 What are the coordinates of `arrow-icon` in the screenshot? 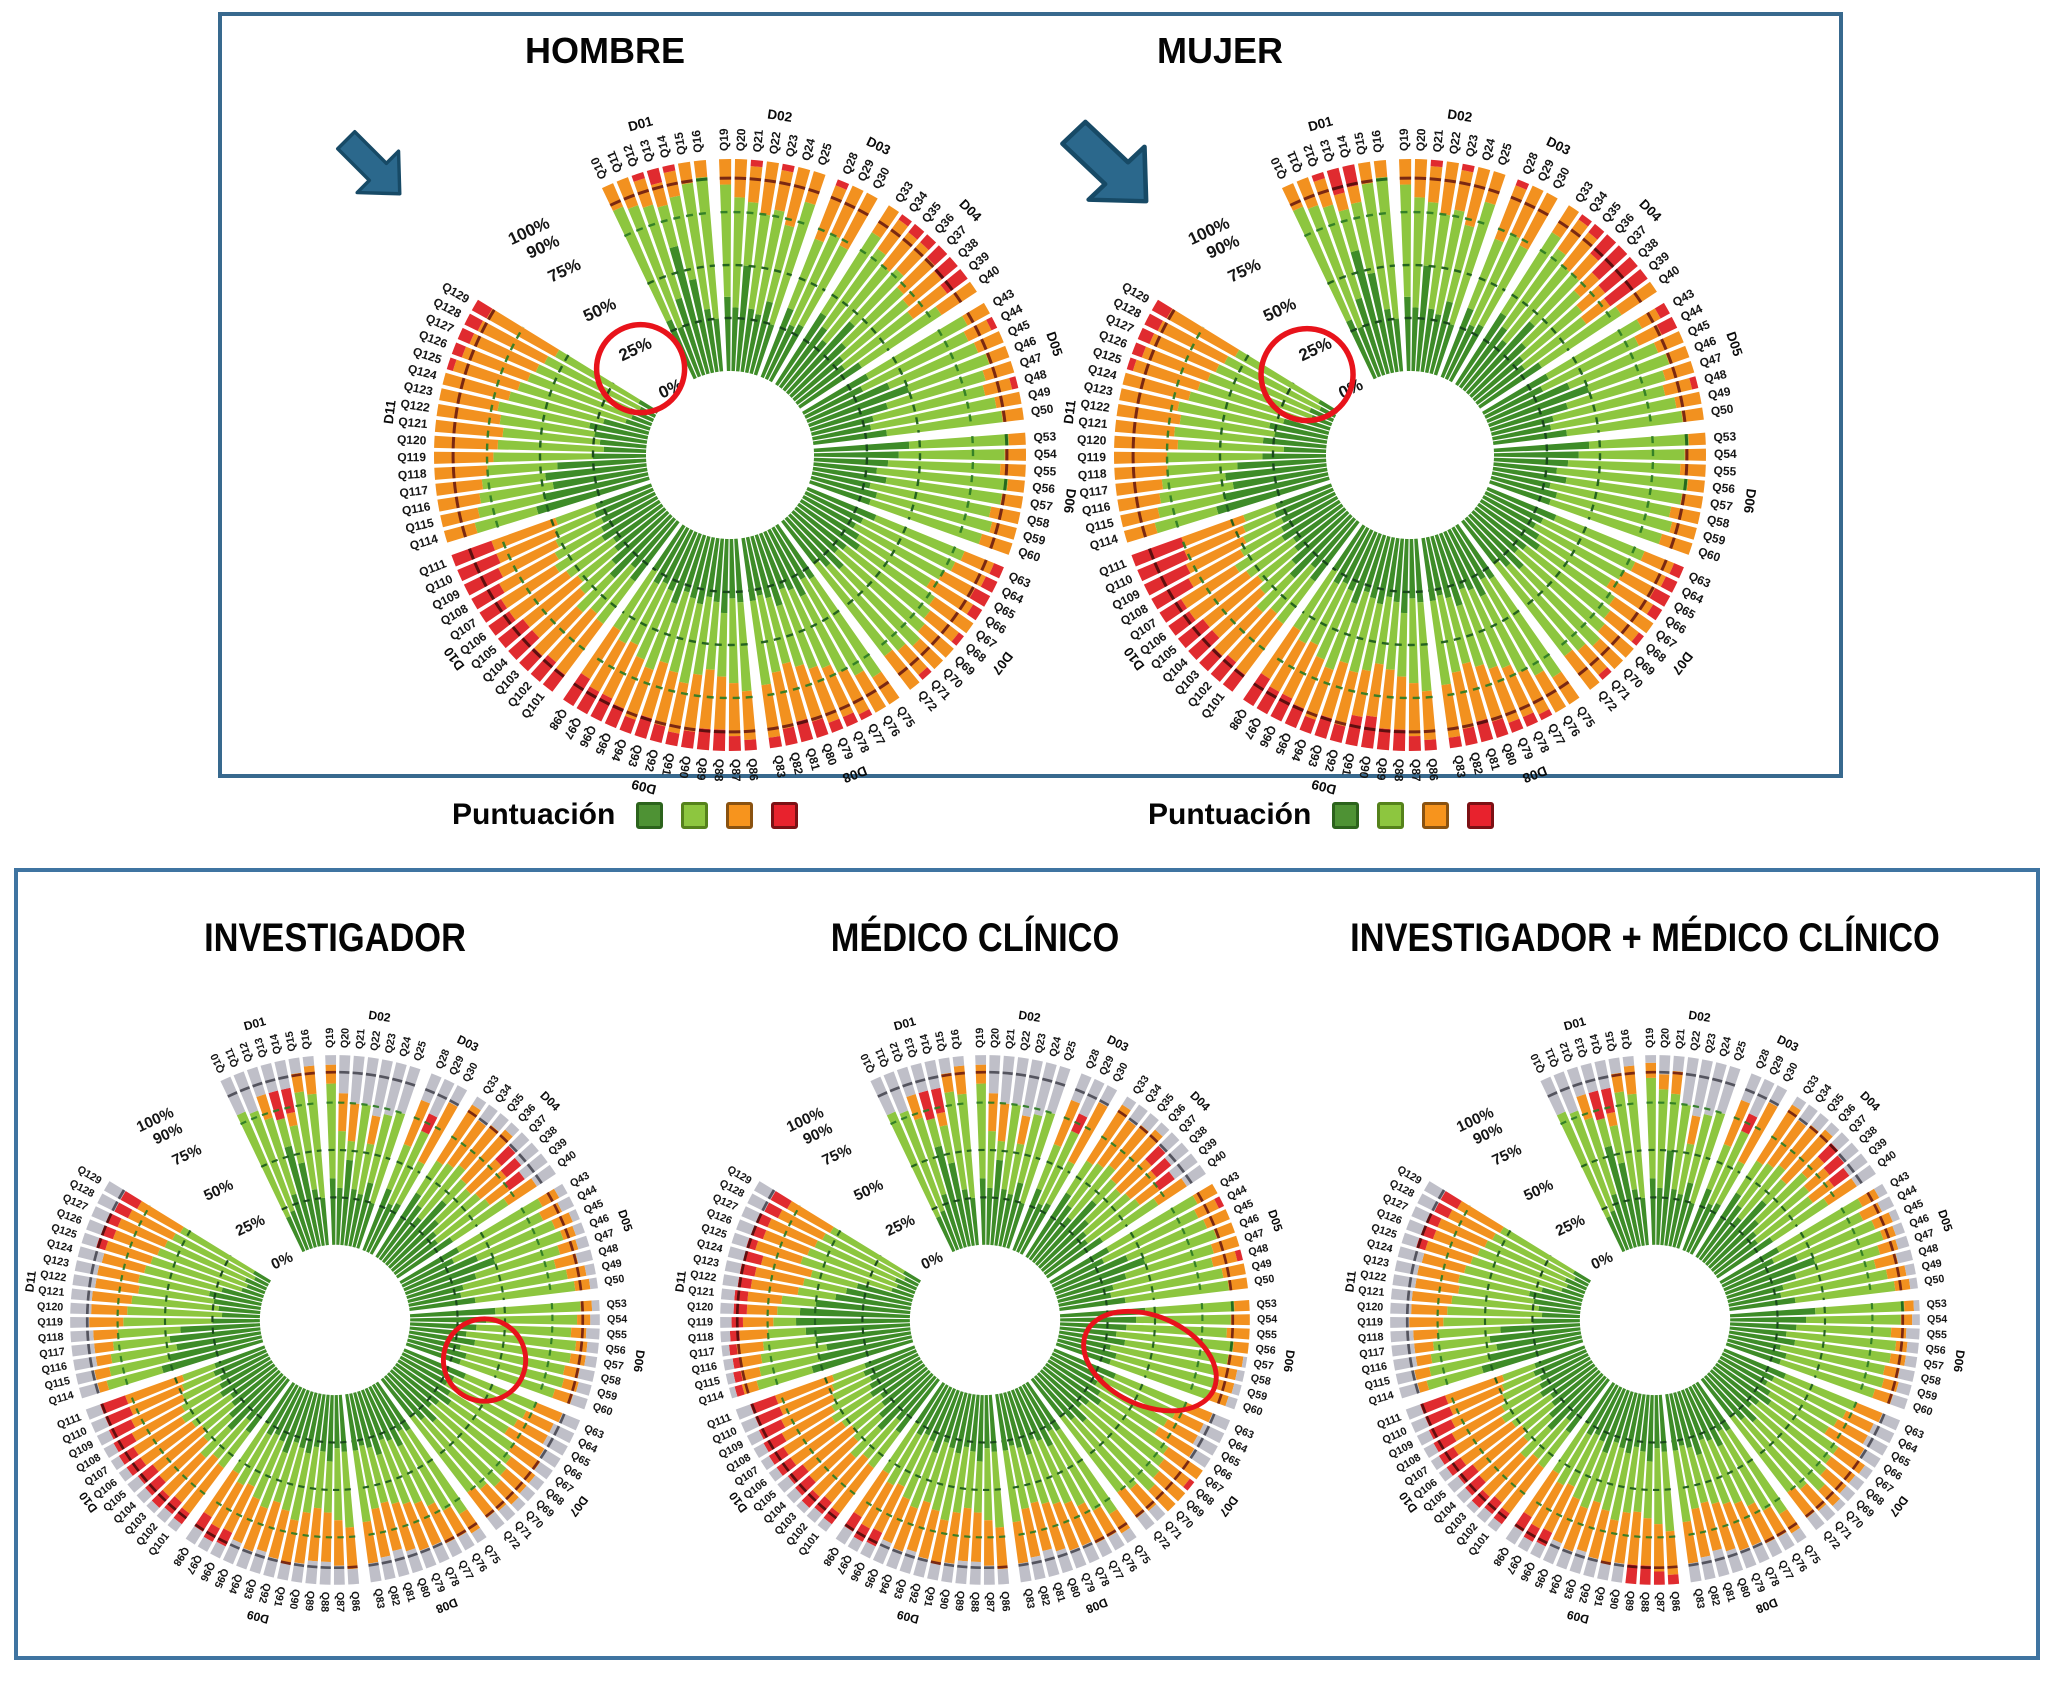 It's located at (369, 163).